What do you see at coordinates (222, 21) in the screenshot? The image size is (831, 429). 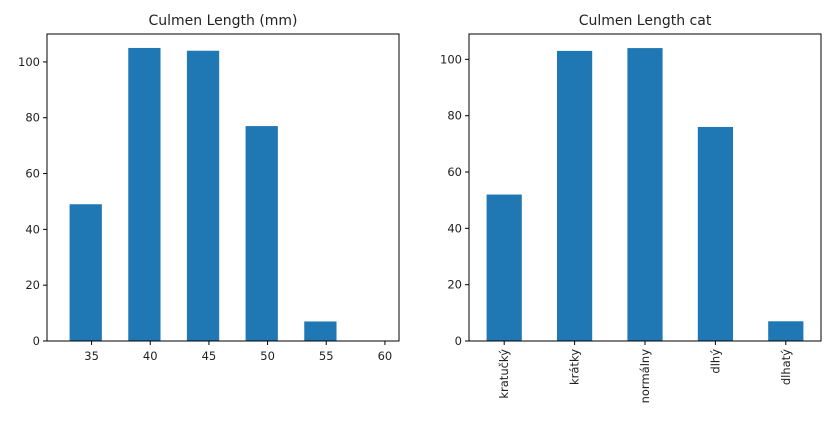 I see `chart-title: Culmen Length (mm)` at bounding box center [222, 21].